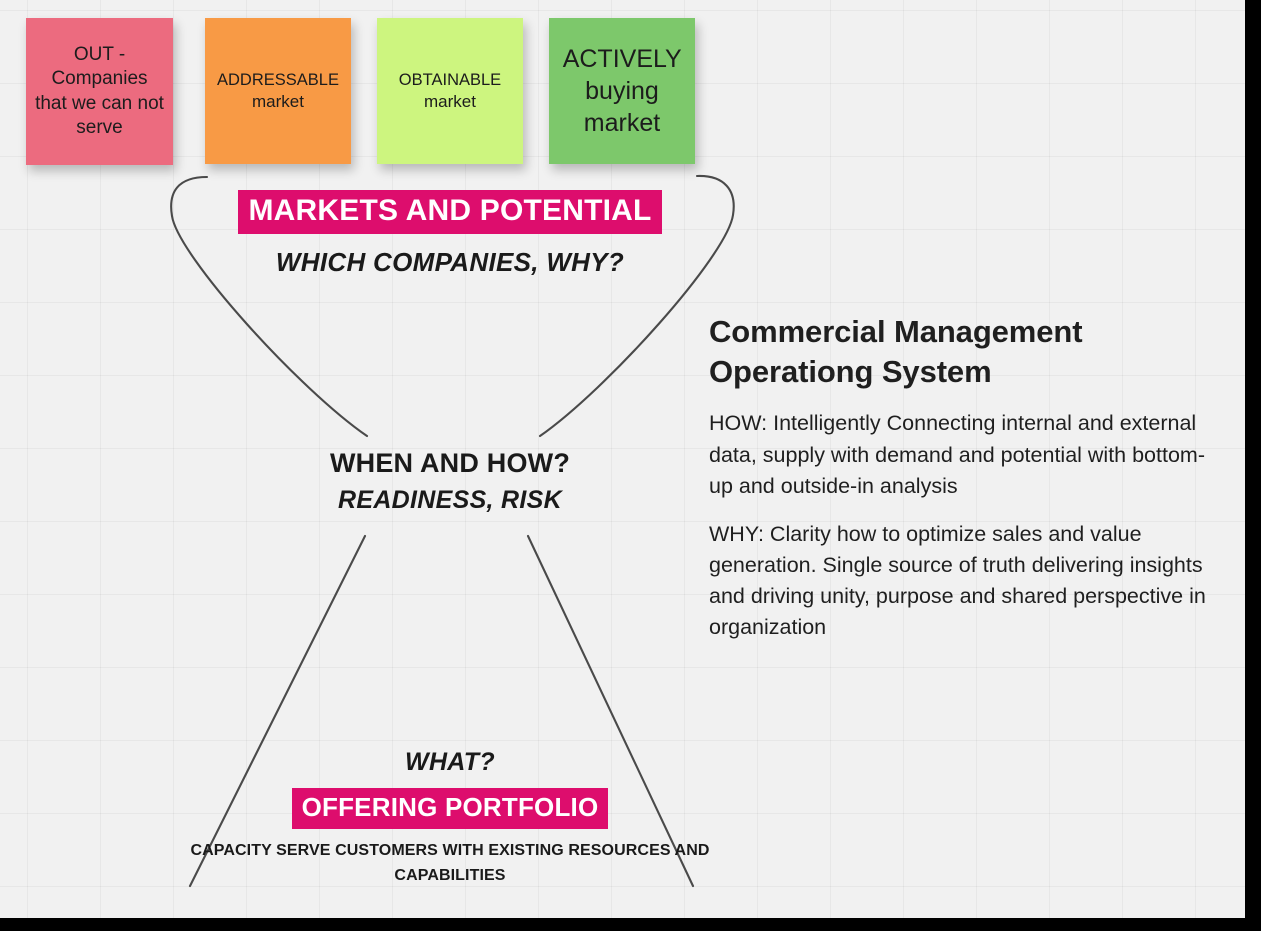  Describe the element at coordinates (278, 101) in the screenshot. I see `sticky-note-addressable-line2: market` at that location.